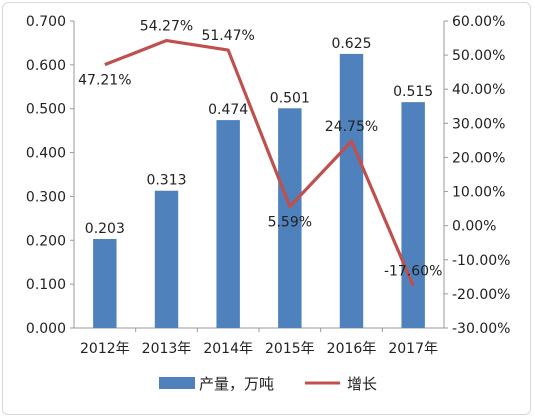  Describe the element at coordinates (413, 272) in the screenshot. I see `line-value-label: -17.60%` at that location.